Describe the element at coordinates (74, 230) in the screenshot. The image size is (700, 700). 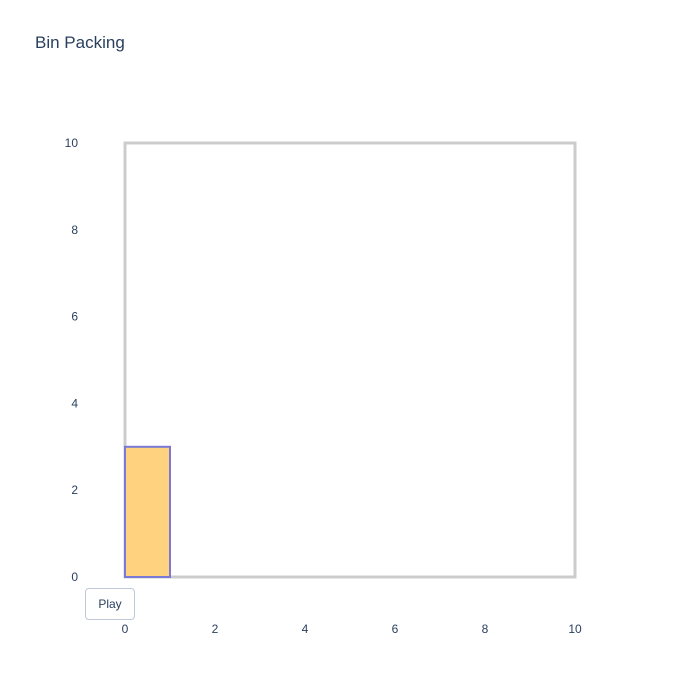
I see `y-tick-label: 8` at that location.